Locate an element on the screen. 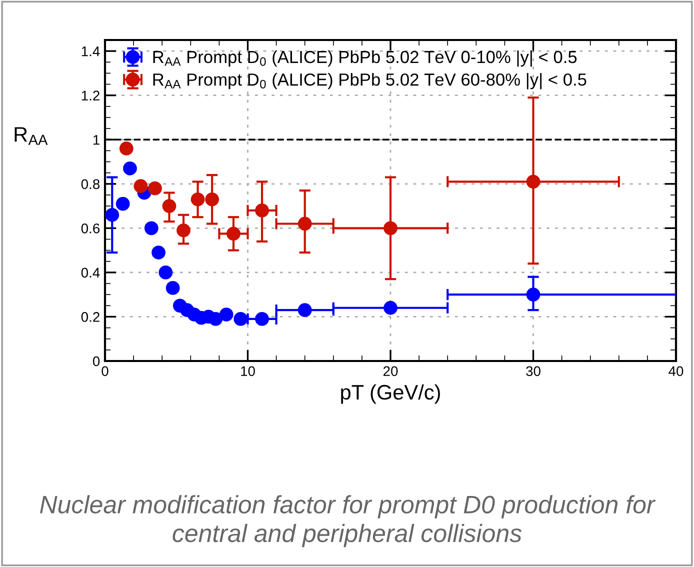  y-tick-label: 0.6 is located at coordinates (90, 229).